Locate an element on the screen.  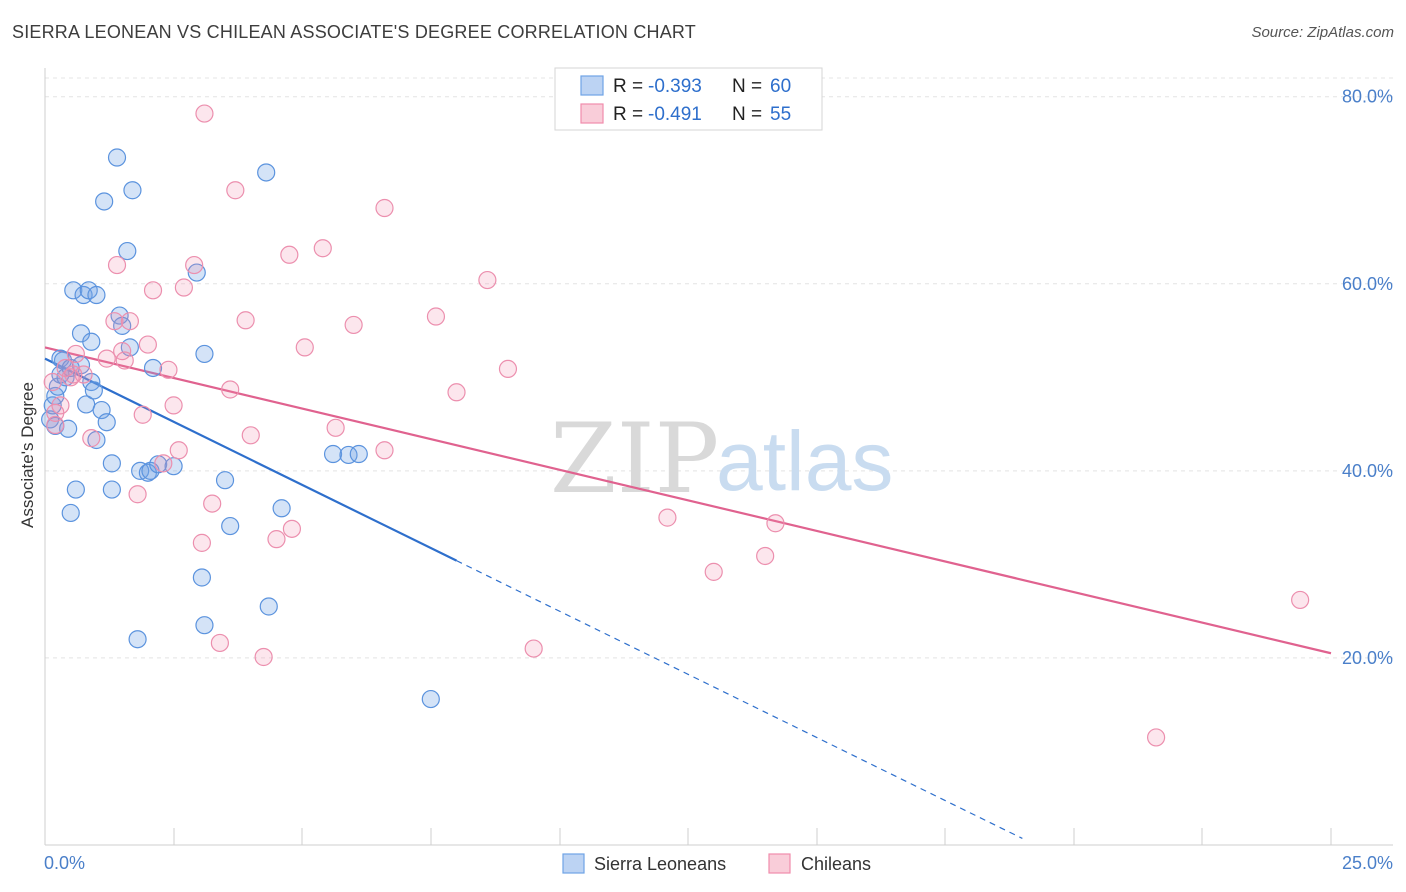
legend-r-value-pink: -0.491 is located at coordinates (675, 114).